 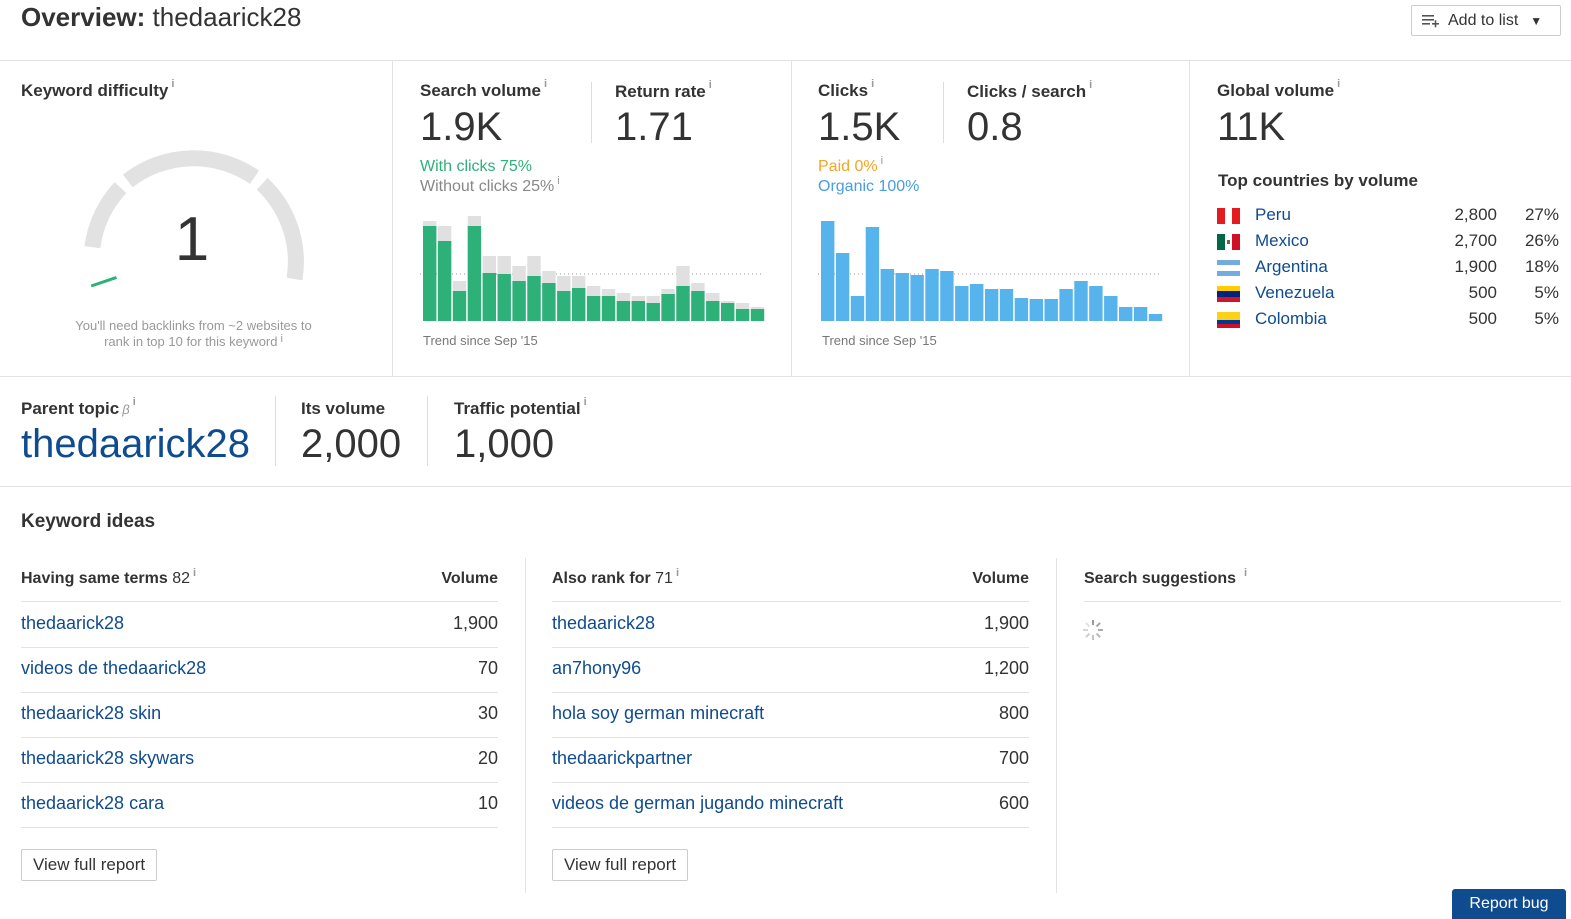 I want to click on country-percent: 18%, so click(x=1541, y=266).